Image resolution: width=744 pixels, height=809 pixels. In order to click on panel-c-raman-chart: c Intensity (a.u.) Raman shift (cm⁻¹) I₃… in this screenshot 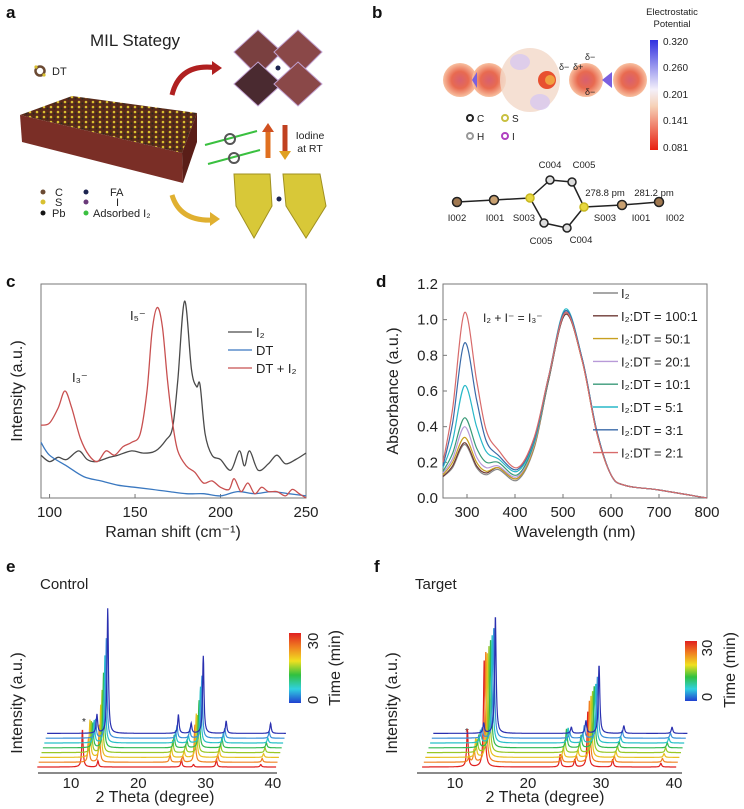, I will do `click(162, 406)`.